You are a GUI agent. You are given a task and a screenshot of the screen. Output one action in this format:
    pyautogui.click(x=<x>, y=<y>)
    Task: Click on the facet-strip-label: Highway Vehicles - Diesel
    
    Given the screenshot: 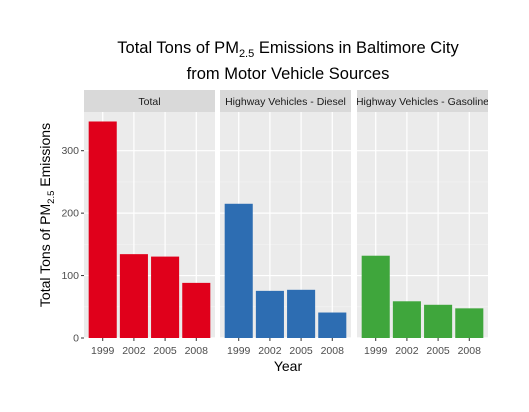 What is the action you would take?
    pyautogui.click(x=285, y=102)
    